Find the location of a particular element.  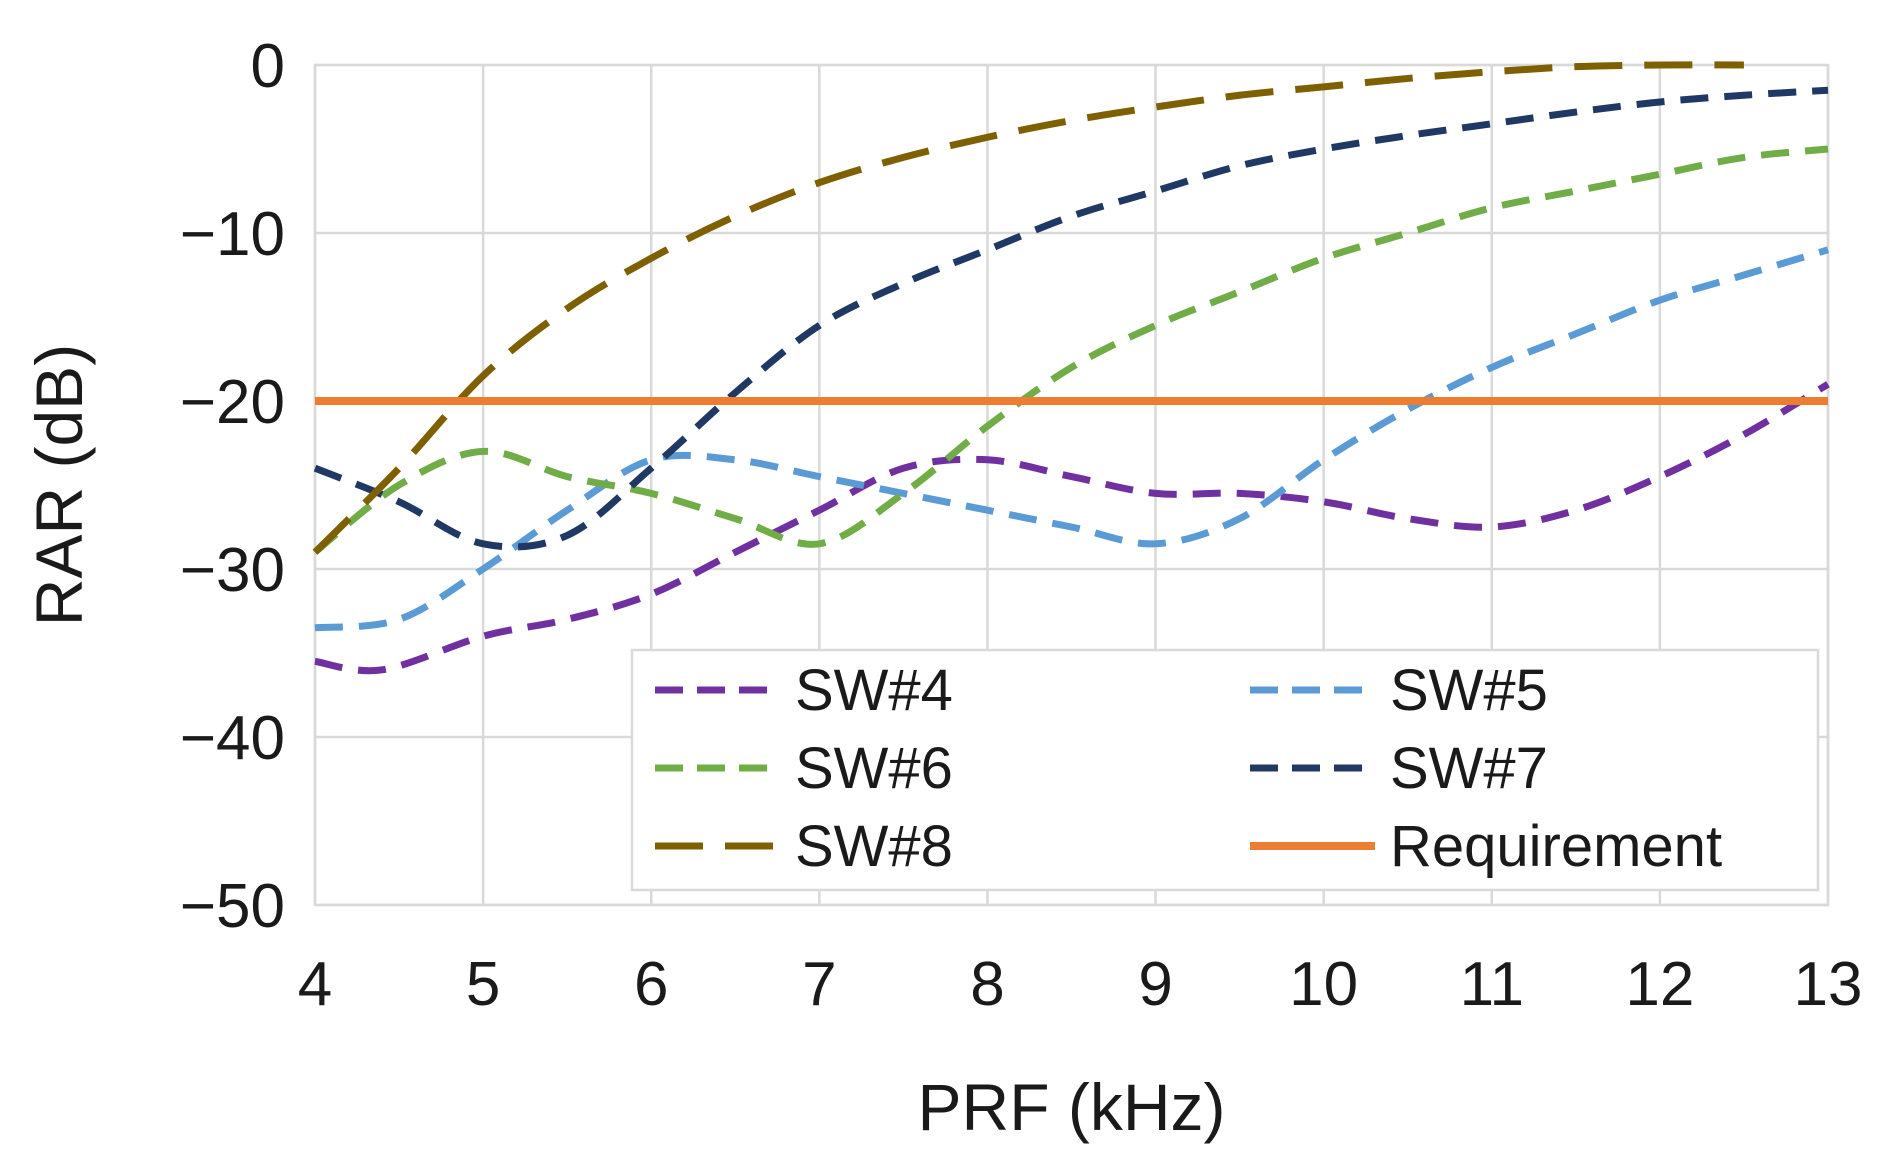

y-tick-label: −50 is located at coordinates (232, 906).